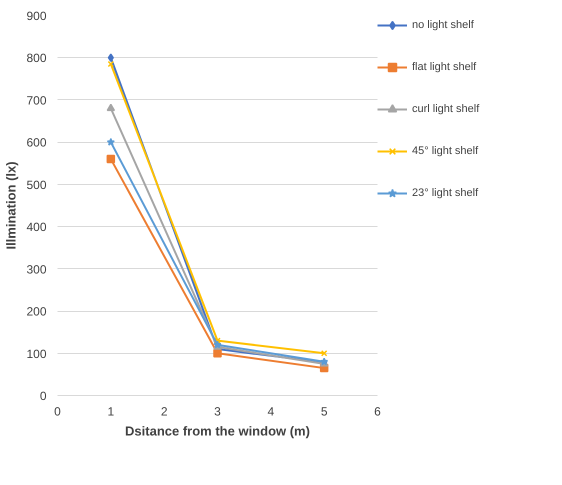  What do you see at coordinates (444, 67) in the screenshot?
I see `legend-label: flat light shelf` at bounding box center [444, 67].